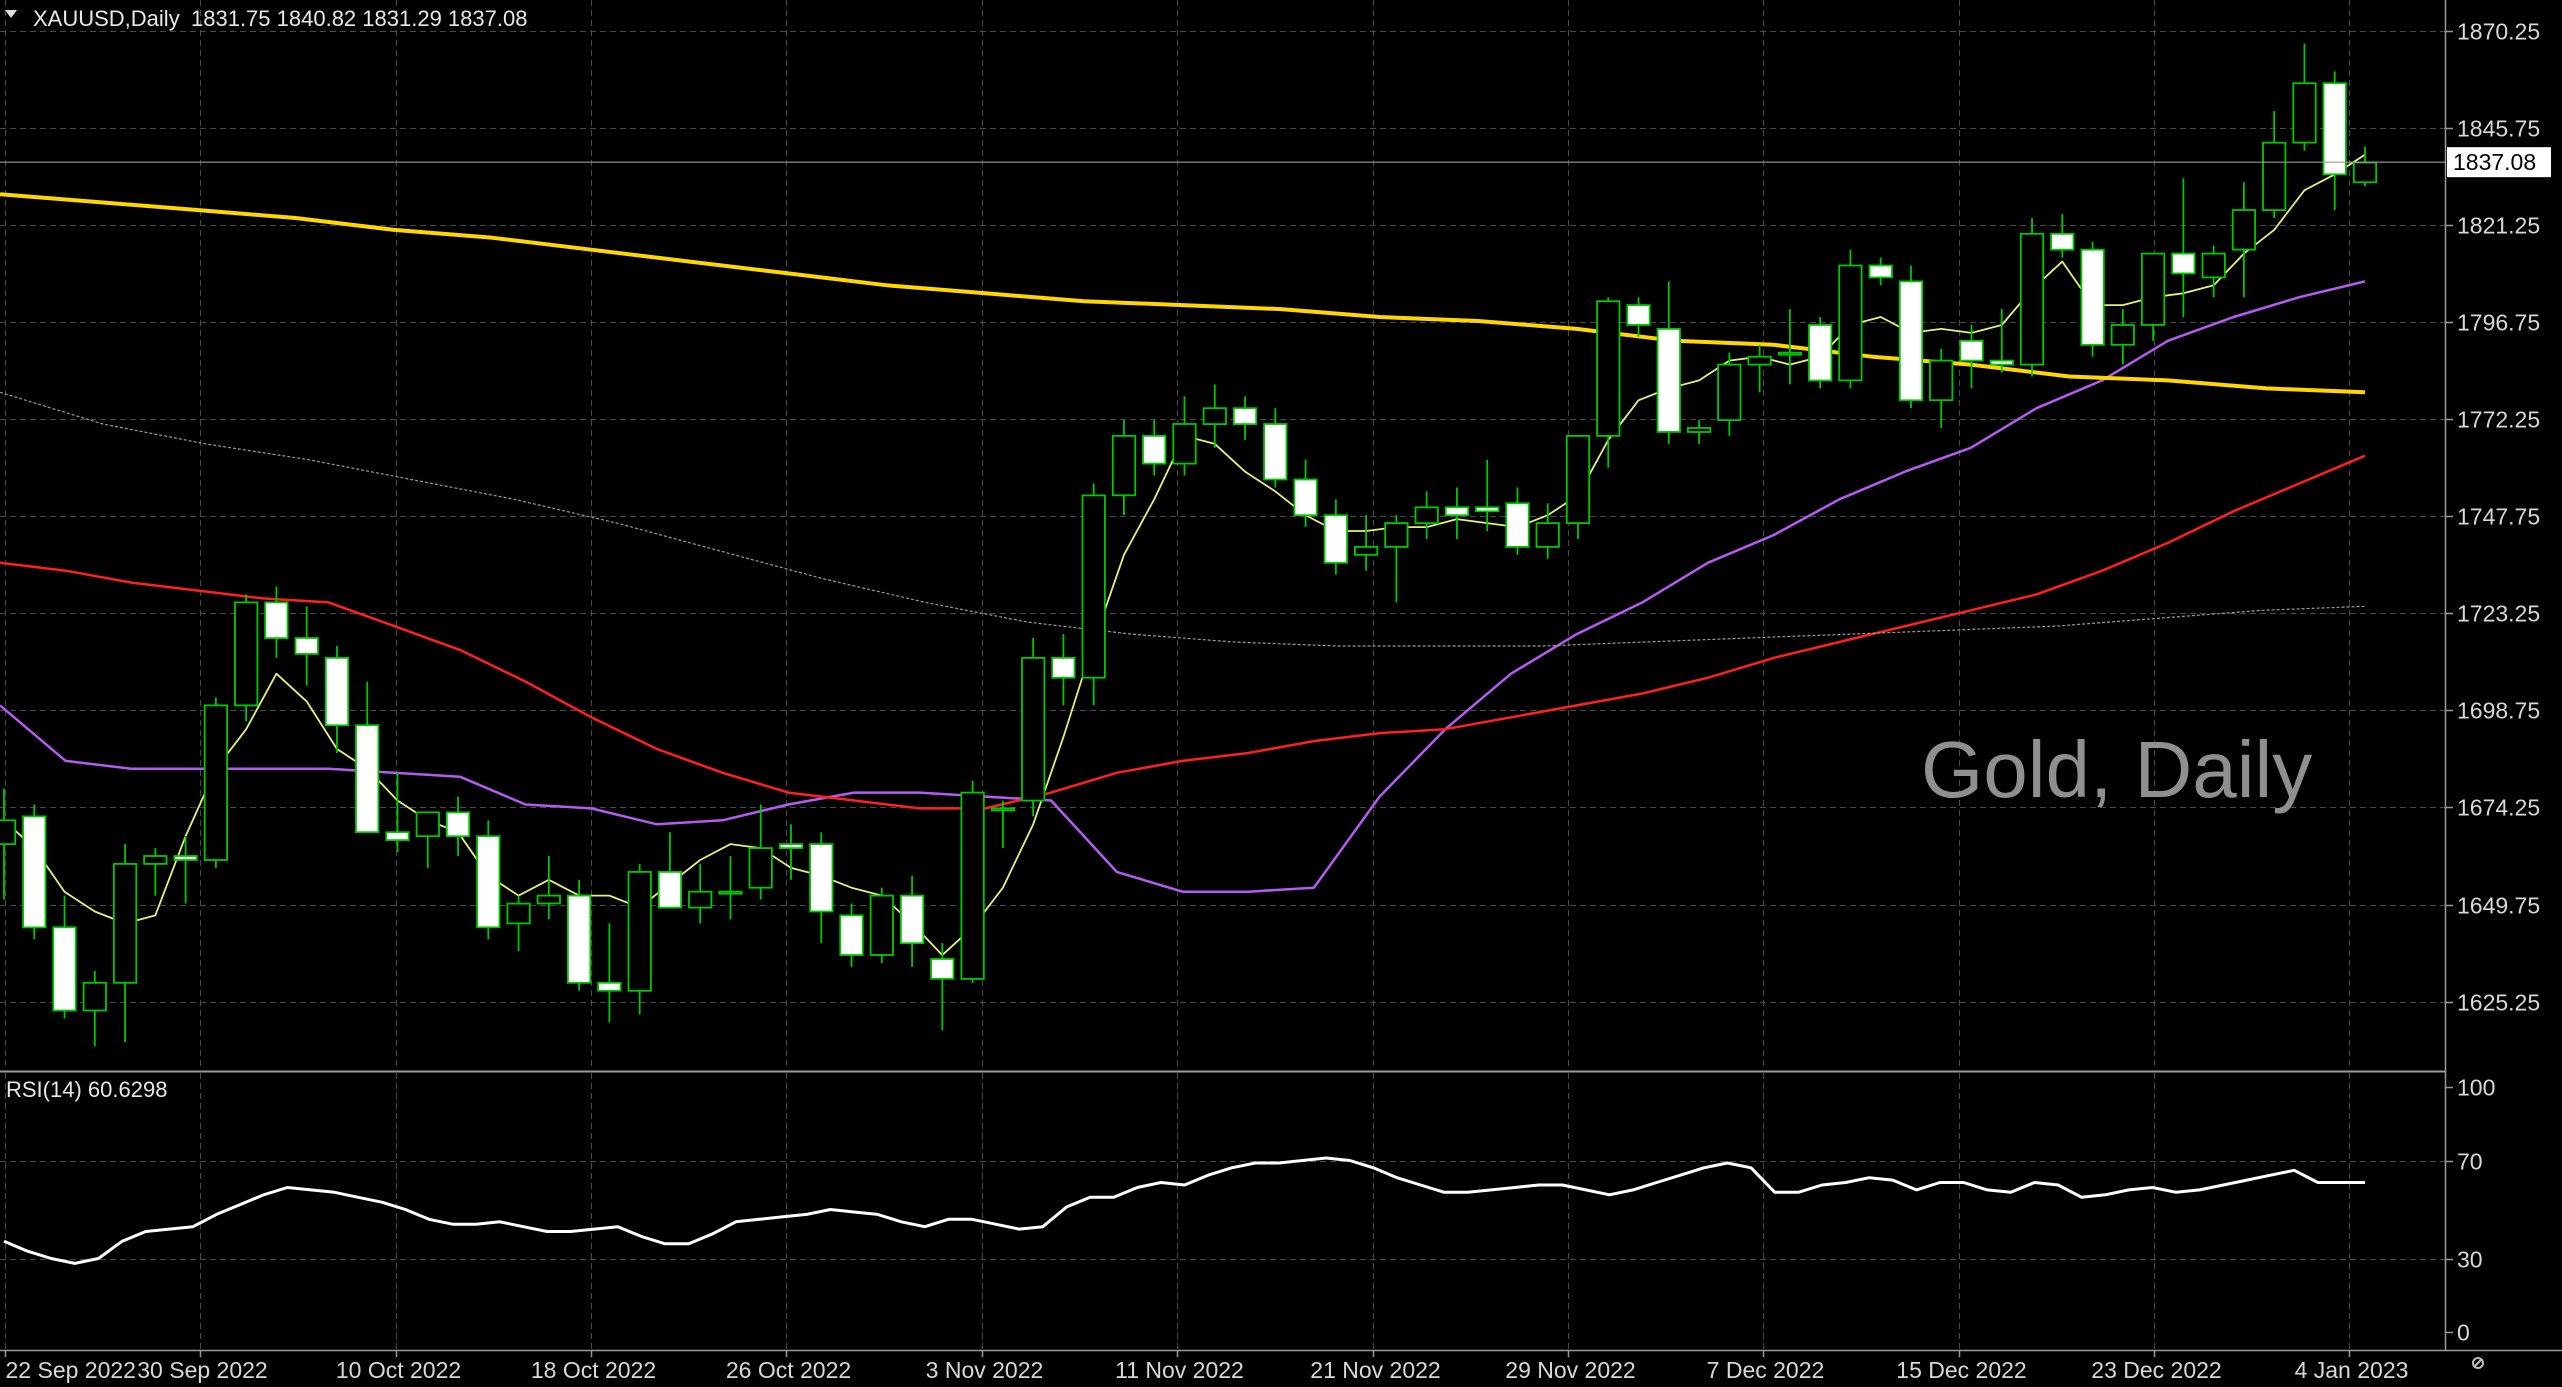 This screenshot has width=2562, height=1387. I want to click on price-axis-label: 1821.25, so click(2498, 226).